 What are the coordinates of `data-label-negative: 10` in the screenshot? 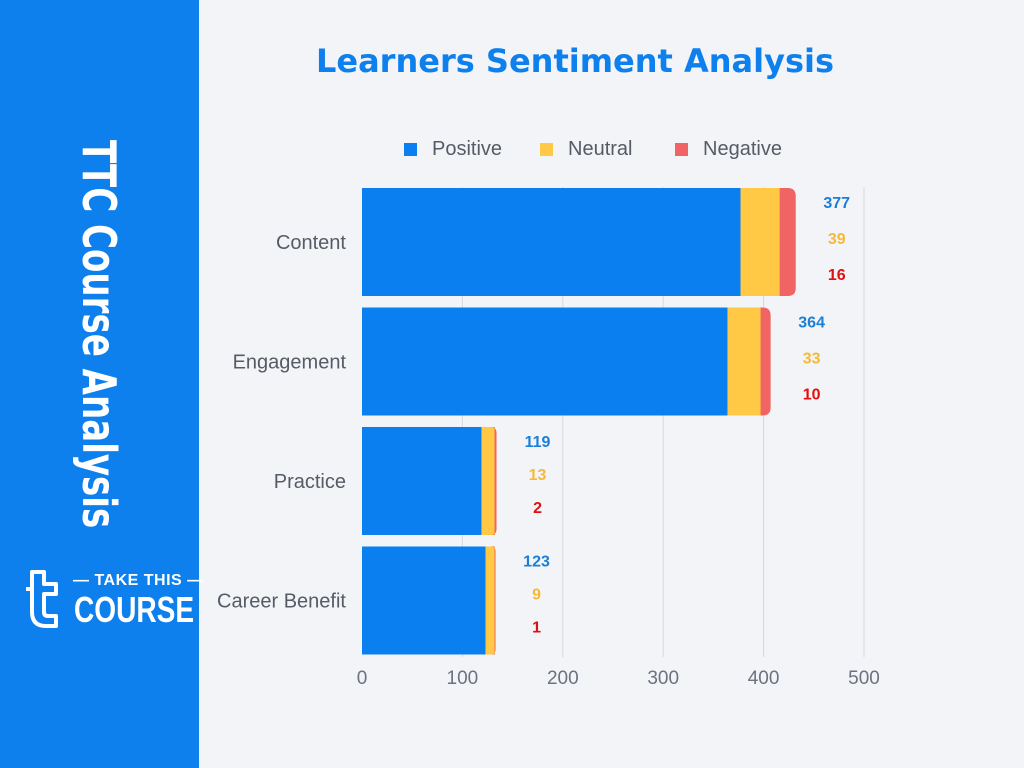 It's located at (812, 395).